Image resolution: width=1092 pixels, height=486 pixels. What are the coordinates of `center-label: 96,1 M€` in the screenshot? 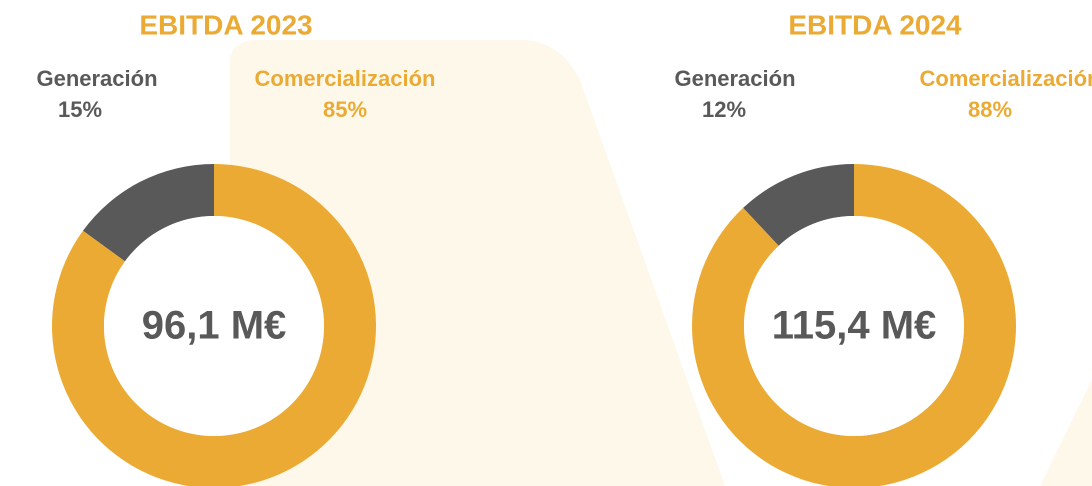 It's located at (214, 326).